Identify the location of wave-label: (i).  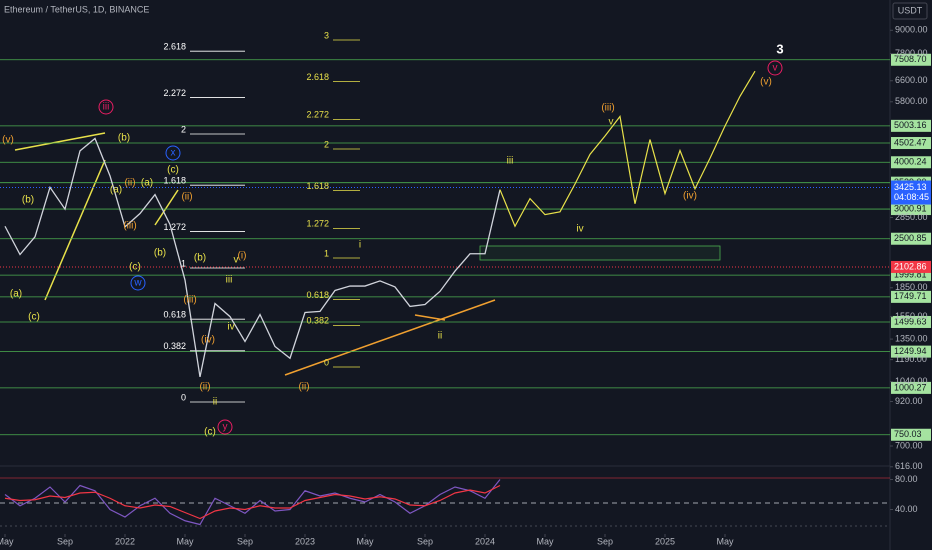
(242, 256).